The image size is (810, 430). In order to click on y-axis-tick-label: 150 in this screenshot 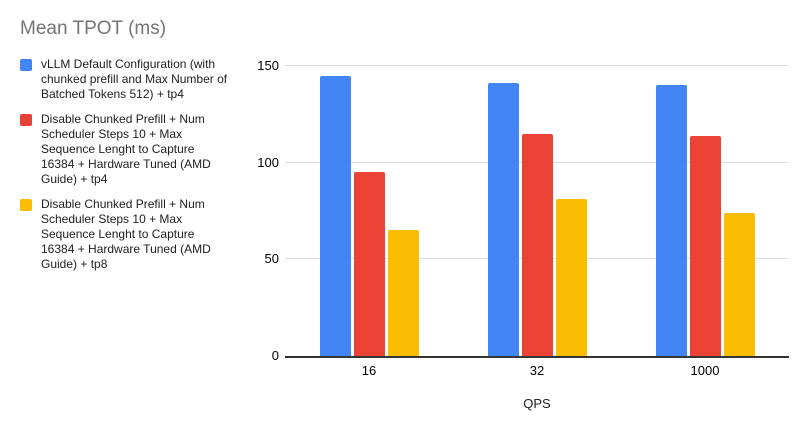, I will do `click(268, 65)`.